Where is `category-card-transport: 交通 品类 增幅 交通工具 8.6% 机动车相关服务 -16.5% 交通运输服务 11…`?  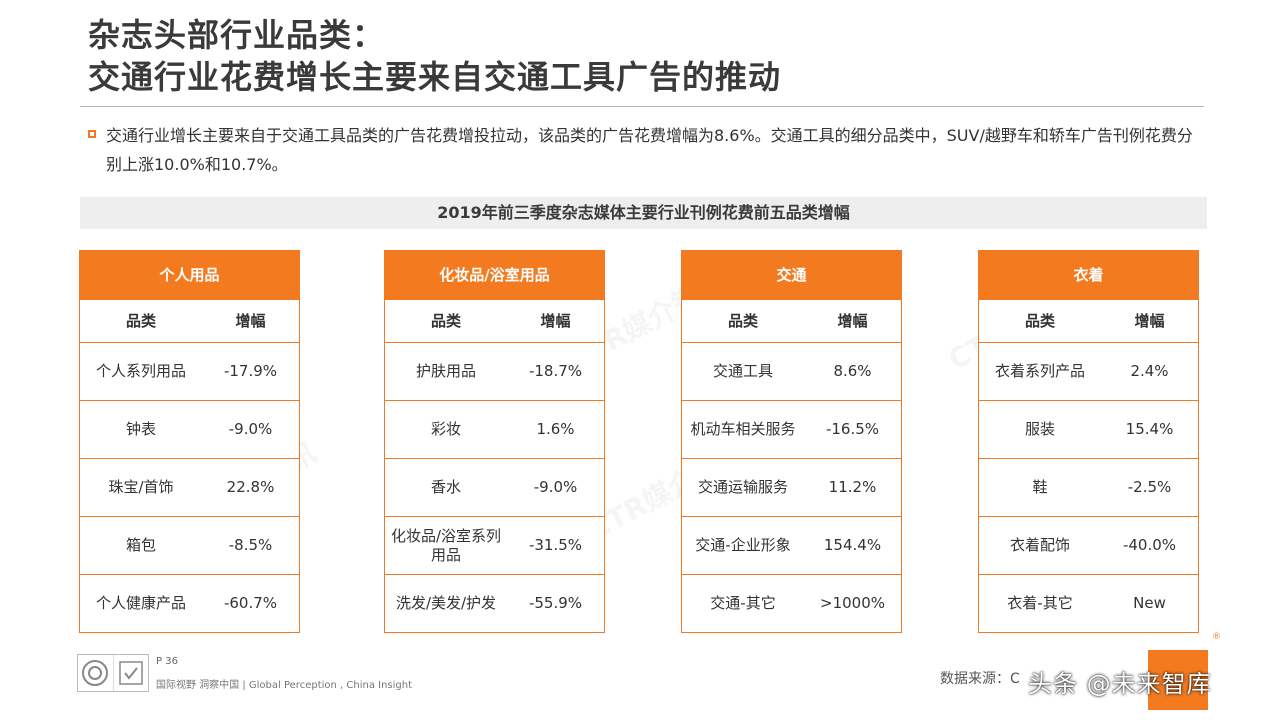 category-card-transport: 交通 品类 增幅 交通工具 8.6% 机动车相关服务 -16.5% 交通运输服务 11… is located at coordinates (791, 441).